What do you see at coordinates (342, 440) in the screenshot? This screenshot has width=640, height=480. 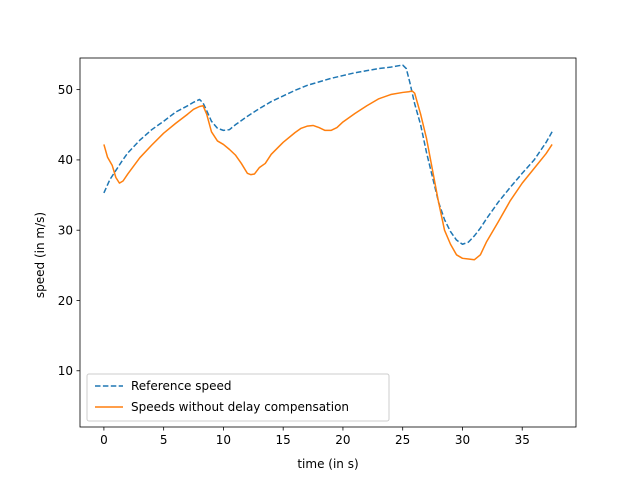 I see `x-tick-label: 20` at bounding box center [342, 440].